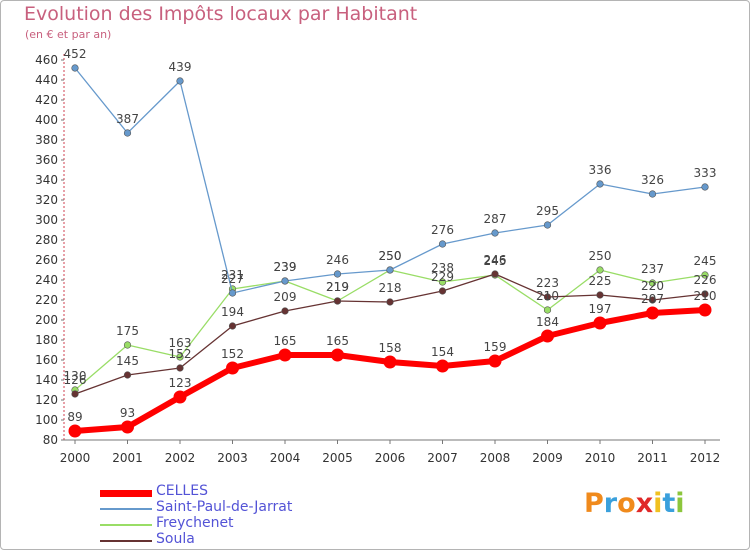 This screenshot has height=550, width=750. What do you see at coordinates (180, 397) in the screenshot?
I see `data-point-celles-2002` at bounding box center [180, 397].